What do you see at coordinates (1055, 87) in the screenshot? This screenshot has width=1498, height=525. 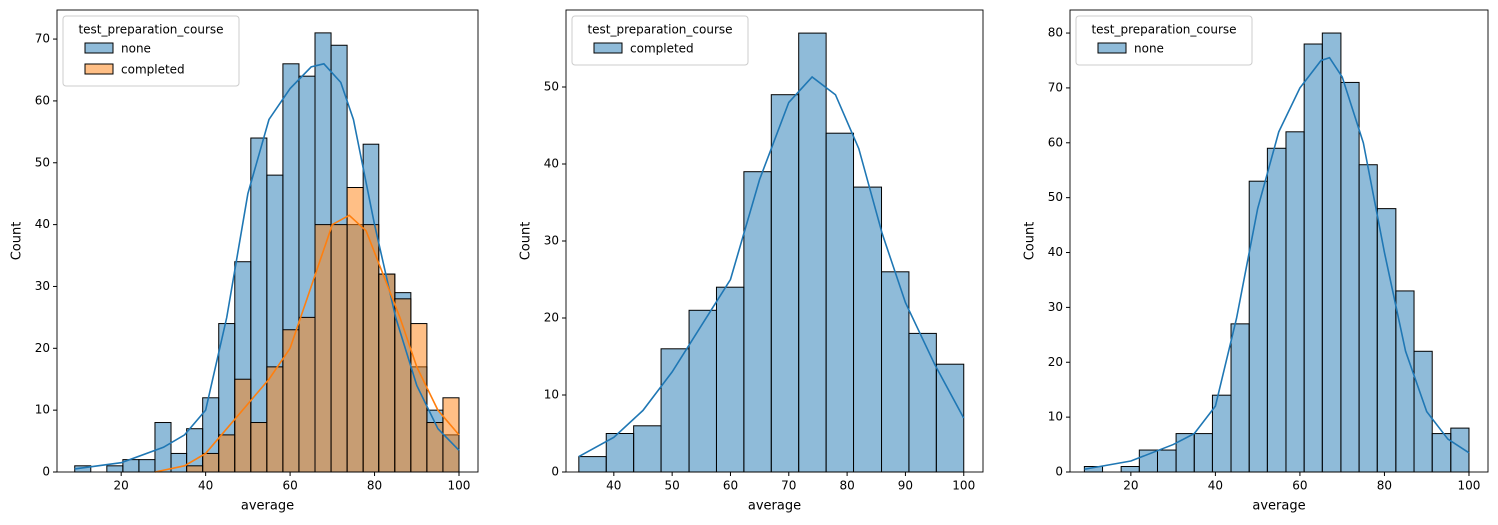 I see `y-tick-label: 70` at bounding box center [1055, 87].